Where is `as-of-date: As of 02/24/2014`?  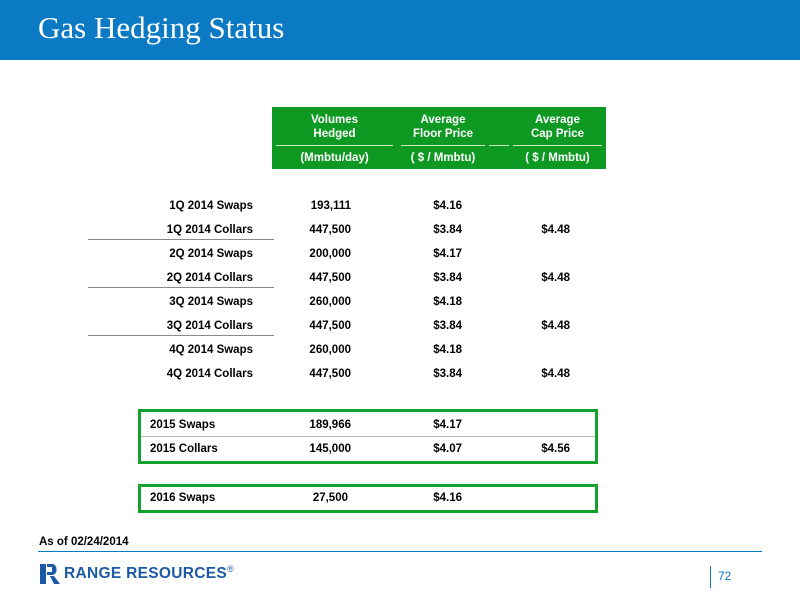
as-of-date: As of 02/24/2014 is located at coordinates (84, 542).